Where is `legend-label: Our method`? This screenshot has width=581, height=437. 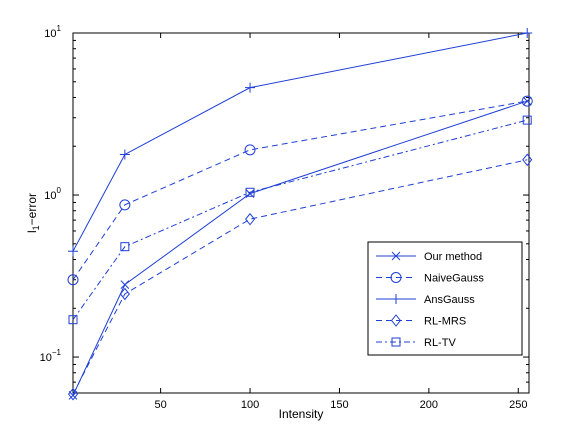
legend-label: Our method is located at coordinates (453, 257).